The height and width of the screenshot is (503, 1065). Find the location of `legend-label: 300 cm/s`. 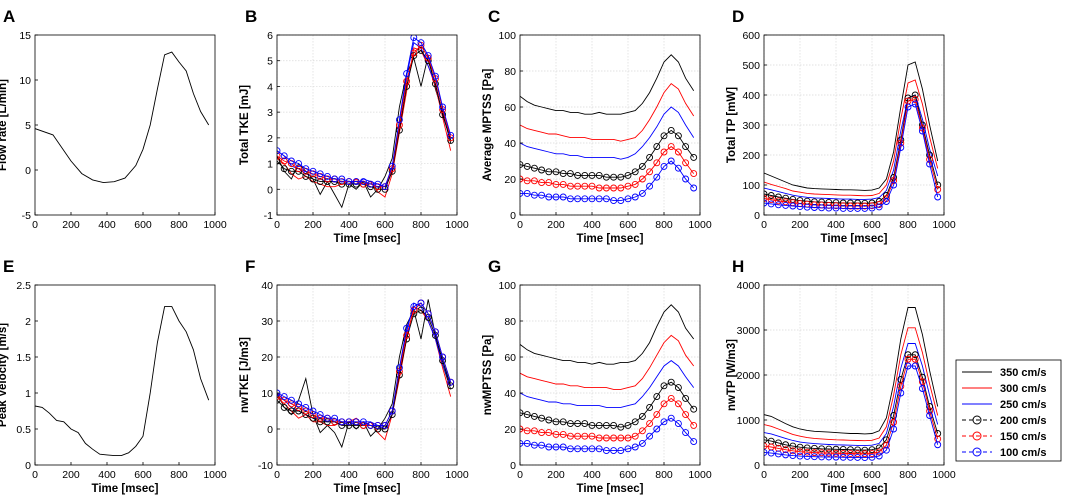

legend-label: 300 cm/s is located at coordinates (1023, 389).